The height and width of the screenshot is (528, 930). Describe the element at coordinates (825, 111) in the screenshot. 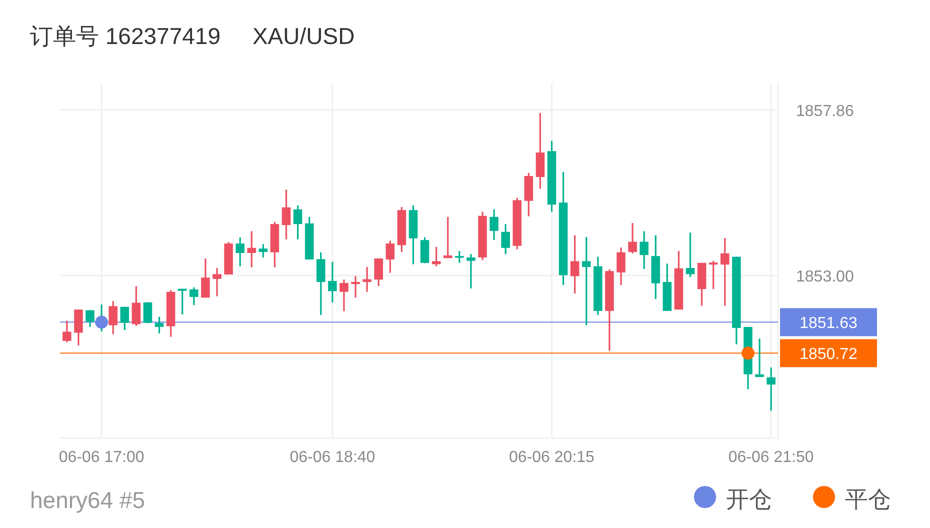

I see `y-tick-label: 1857.86` at that location.